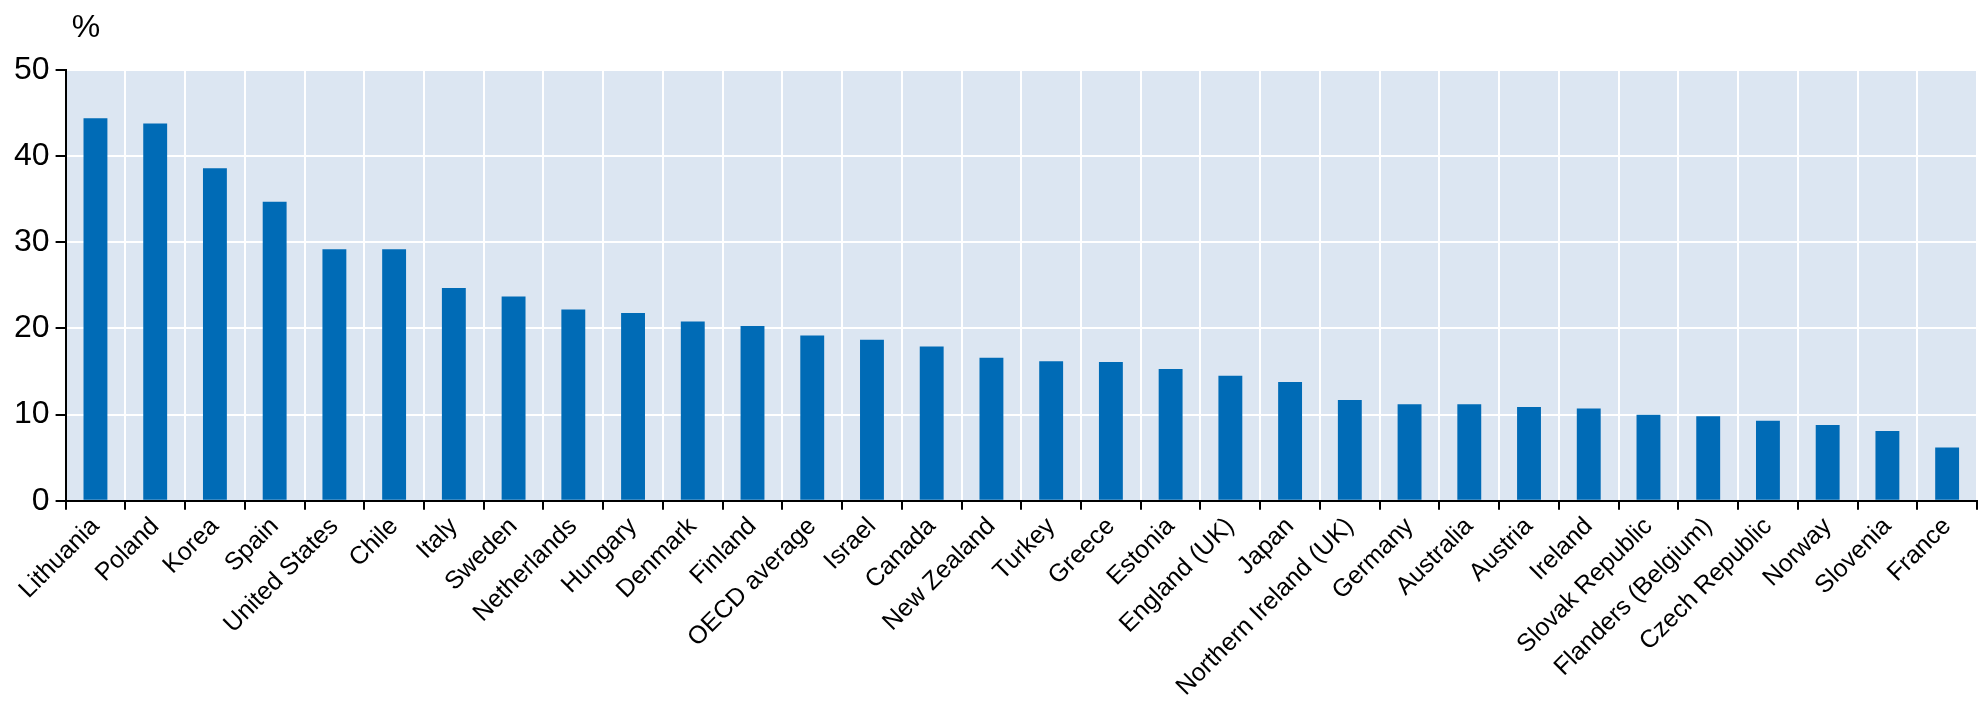  Describe the element at coordinates (32, 153) in the screenshot. I see `y-tick-label: 40` at that location.